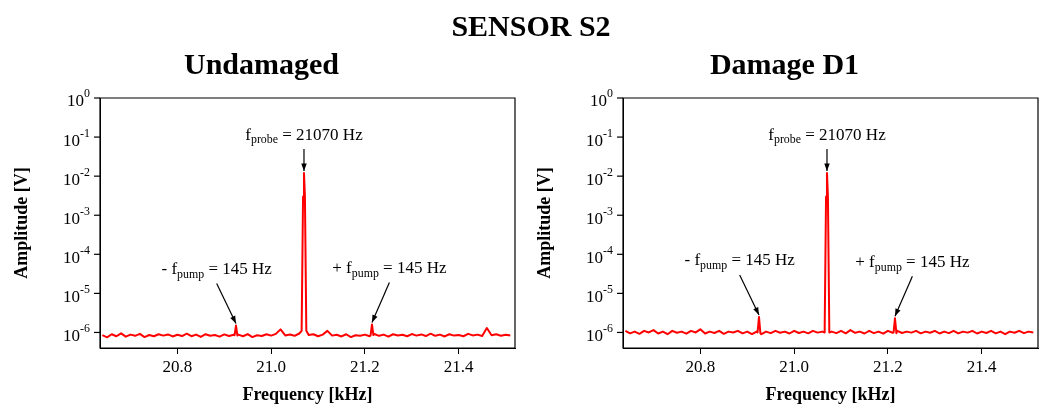 The width and height of the screenshot is (1062, 419). What do you see at coordinates (261, 63) in the screenshot?
I see `chart-title: Undamaged` at bounding box center [261, 63].